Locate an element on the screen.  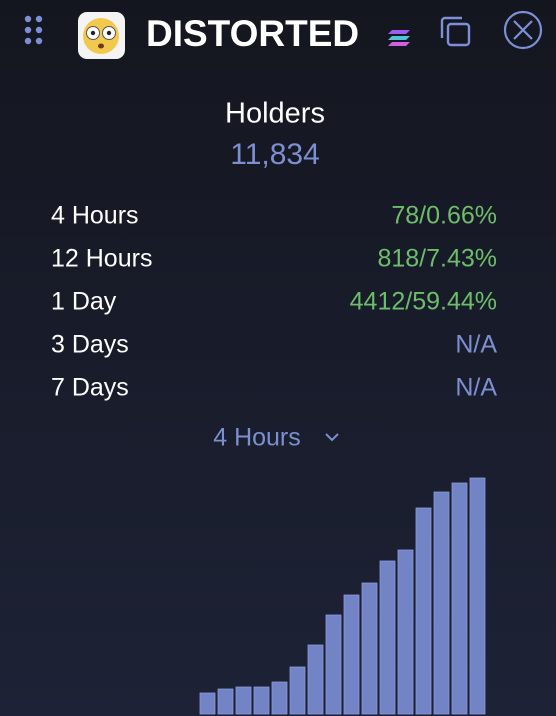
holders-count: 11,834 is located at coordinates (275, 154).